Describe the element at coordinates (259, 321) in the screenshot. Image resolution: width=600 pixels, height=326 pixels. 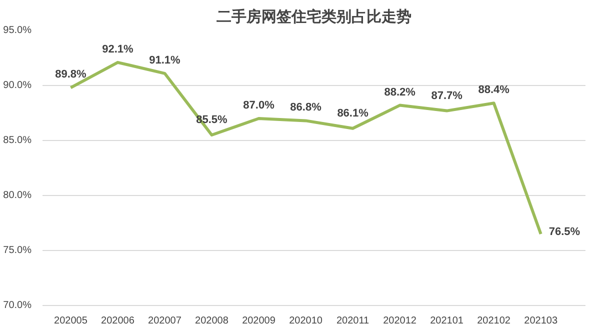
I see `x-tick-label: 202009` at that location.